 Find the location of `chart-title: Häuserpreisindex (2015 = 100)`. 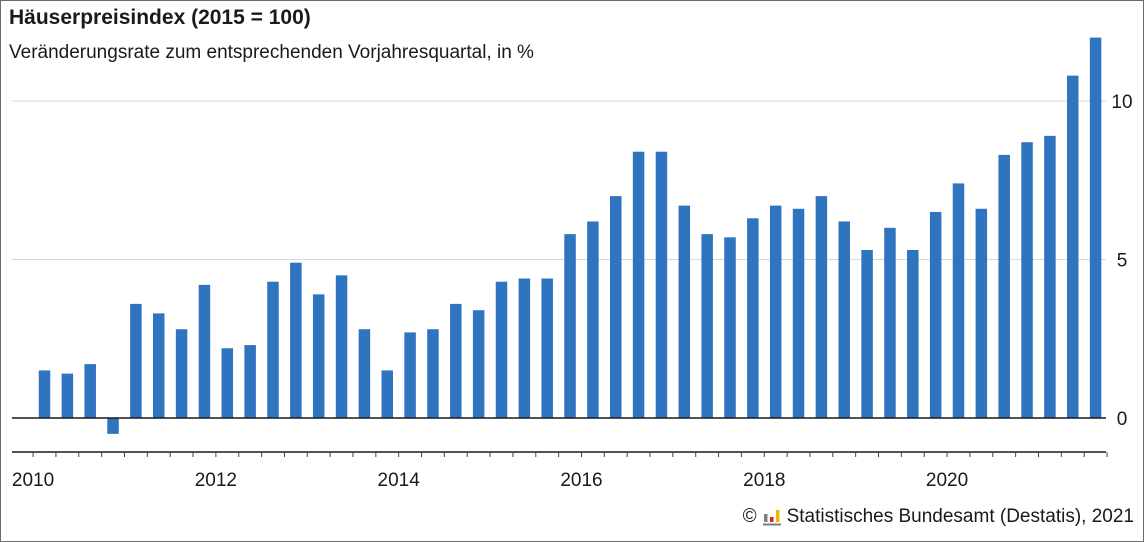

chart-title: Häuserpreisindex (2015 = 100) is located at coordinates (160, 17).